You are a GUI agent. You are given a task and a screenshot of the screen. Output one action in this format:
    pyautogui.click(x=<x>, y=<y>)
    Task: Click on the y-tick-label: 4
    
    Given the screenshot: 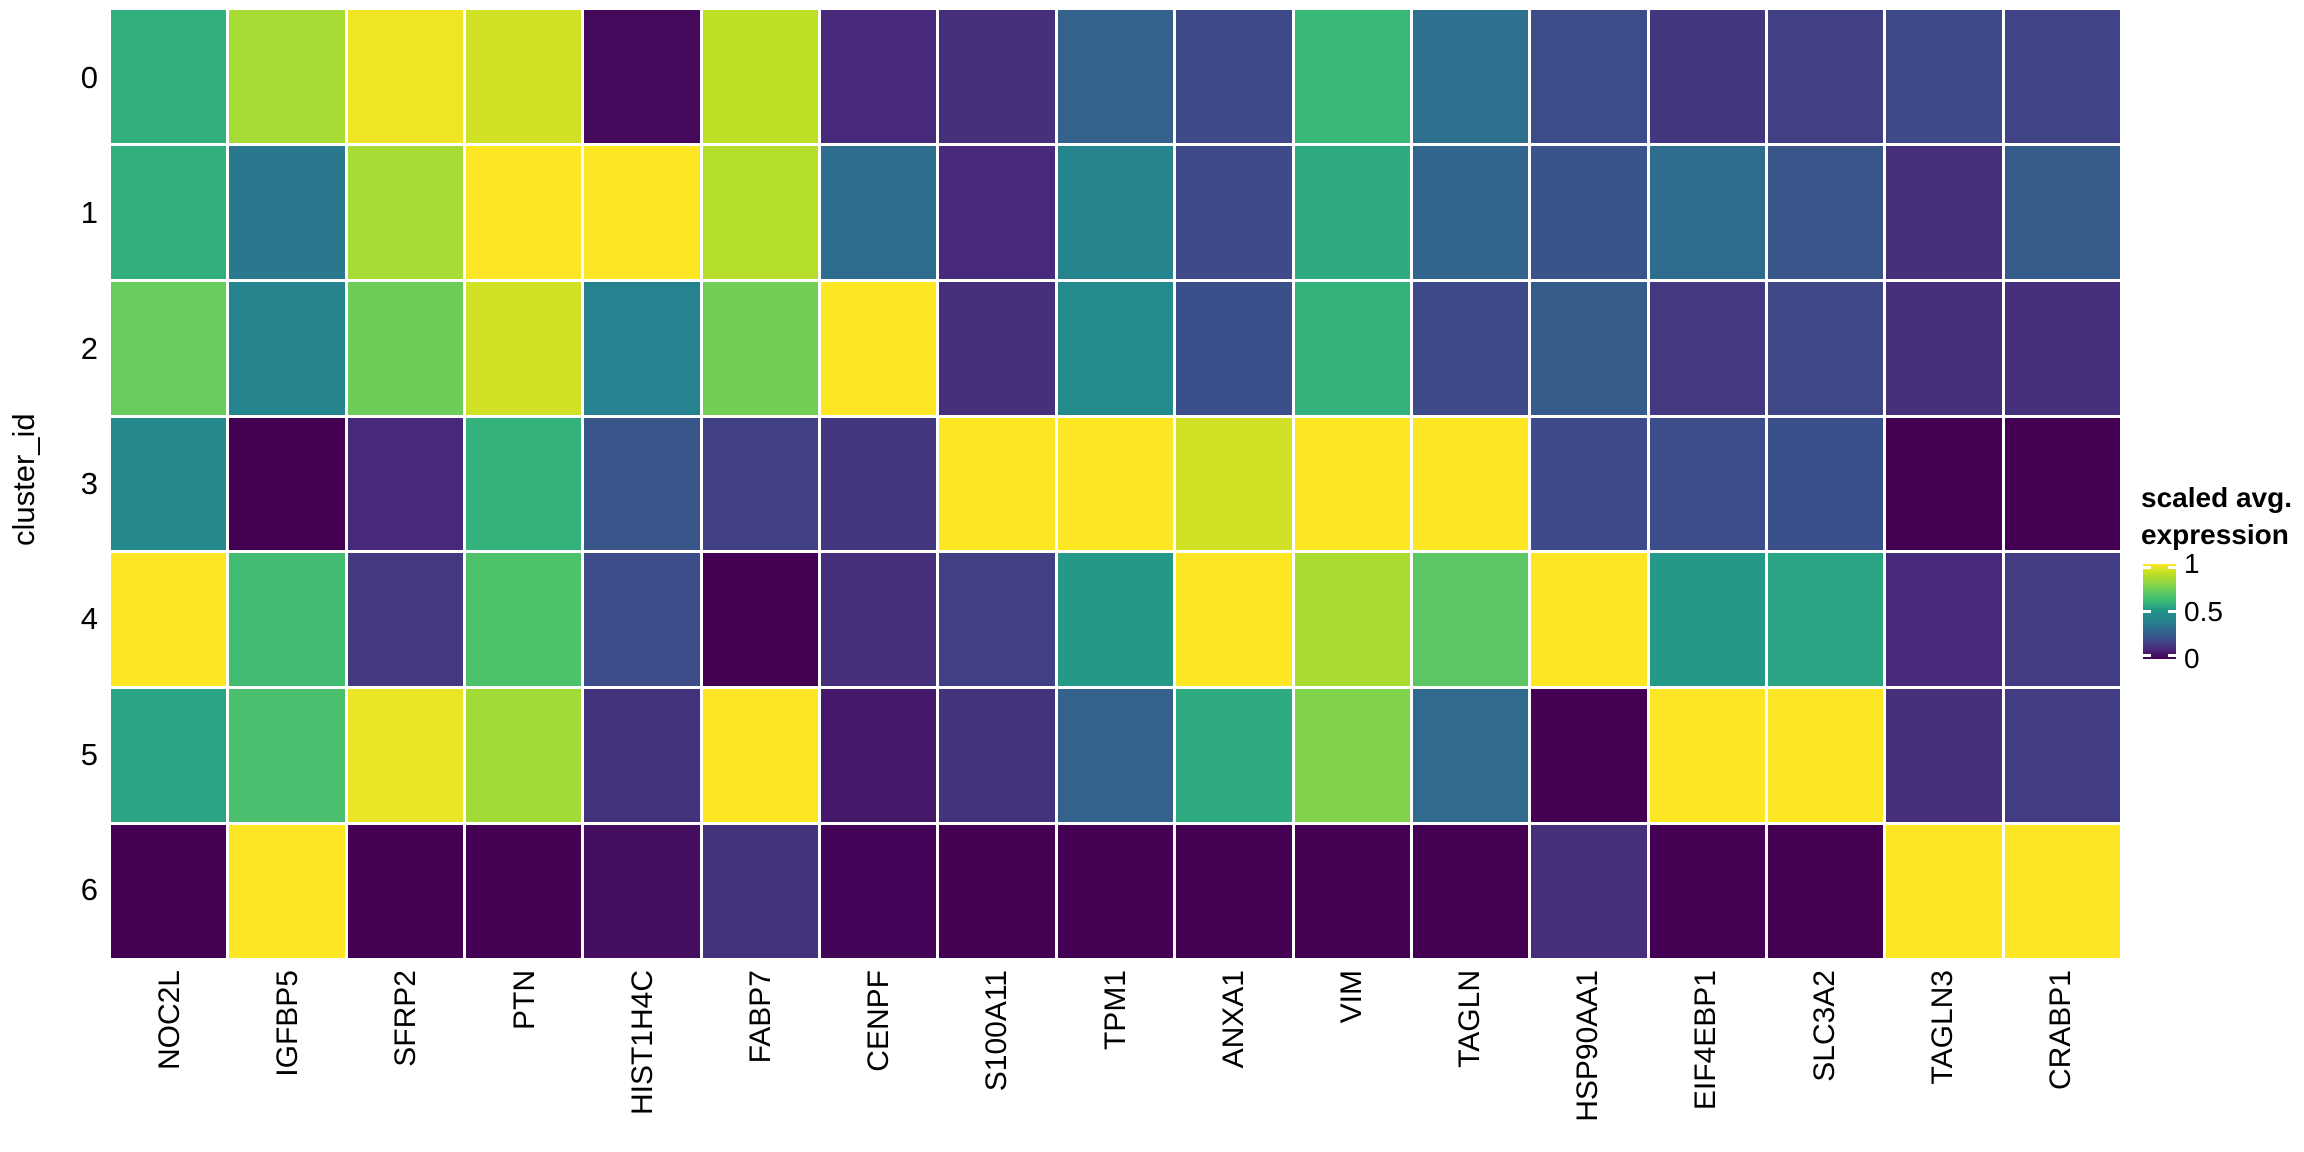 What is the action you would take?
    pyautogui.click(x=89, y=619)
    